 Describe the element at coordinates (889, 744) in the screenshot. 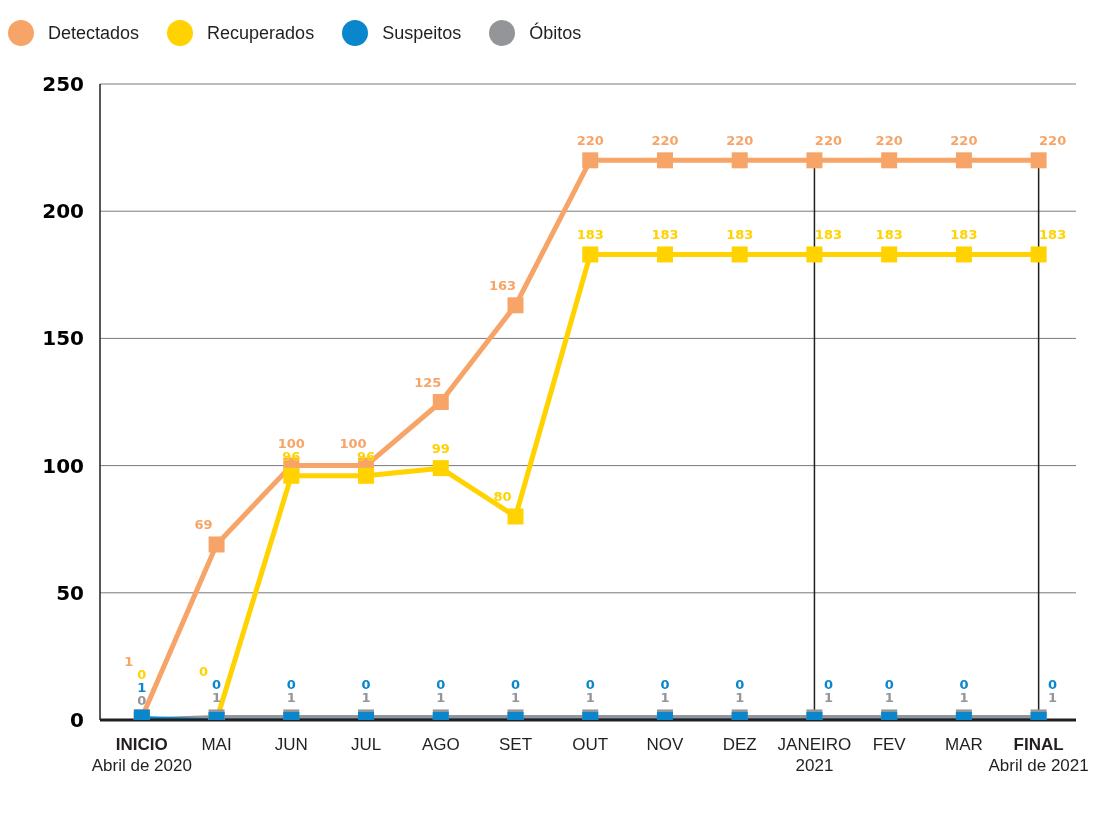

I see `x-tick-label: FEV` at that location.